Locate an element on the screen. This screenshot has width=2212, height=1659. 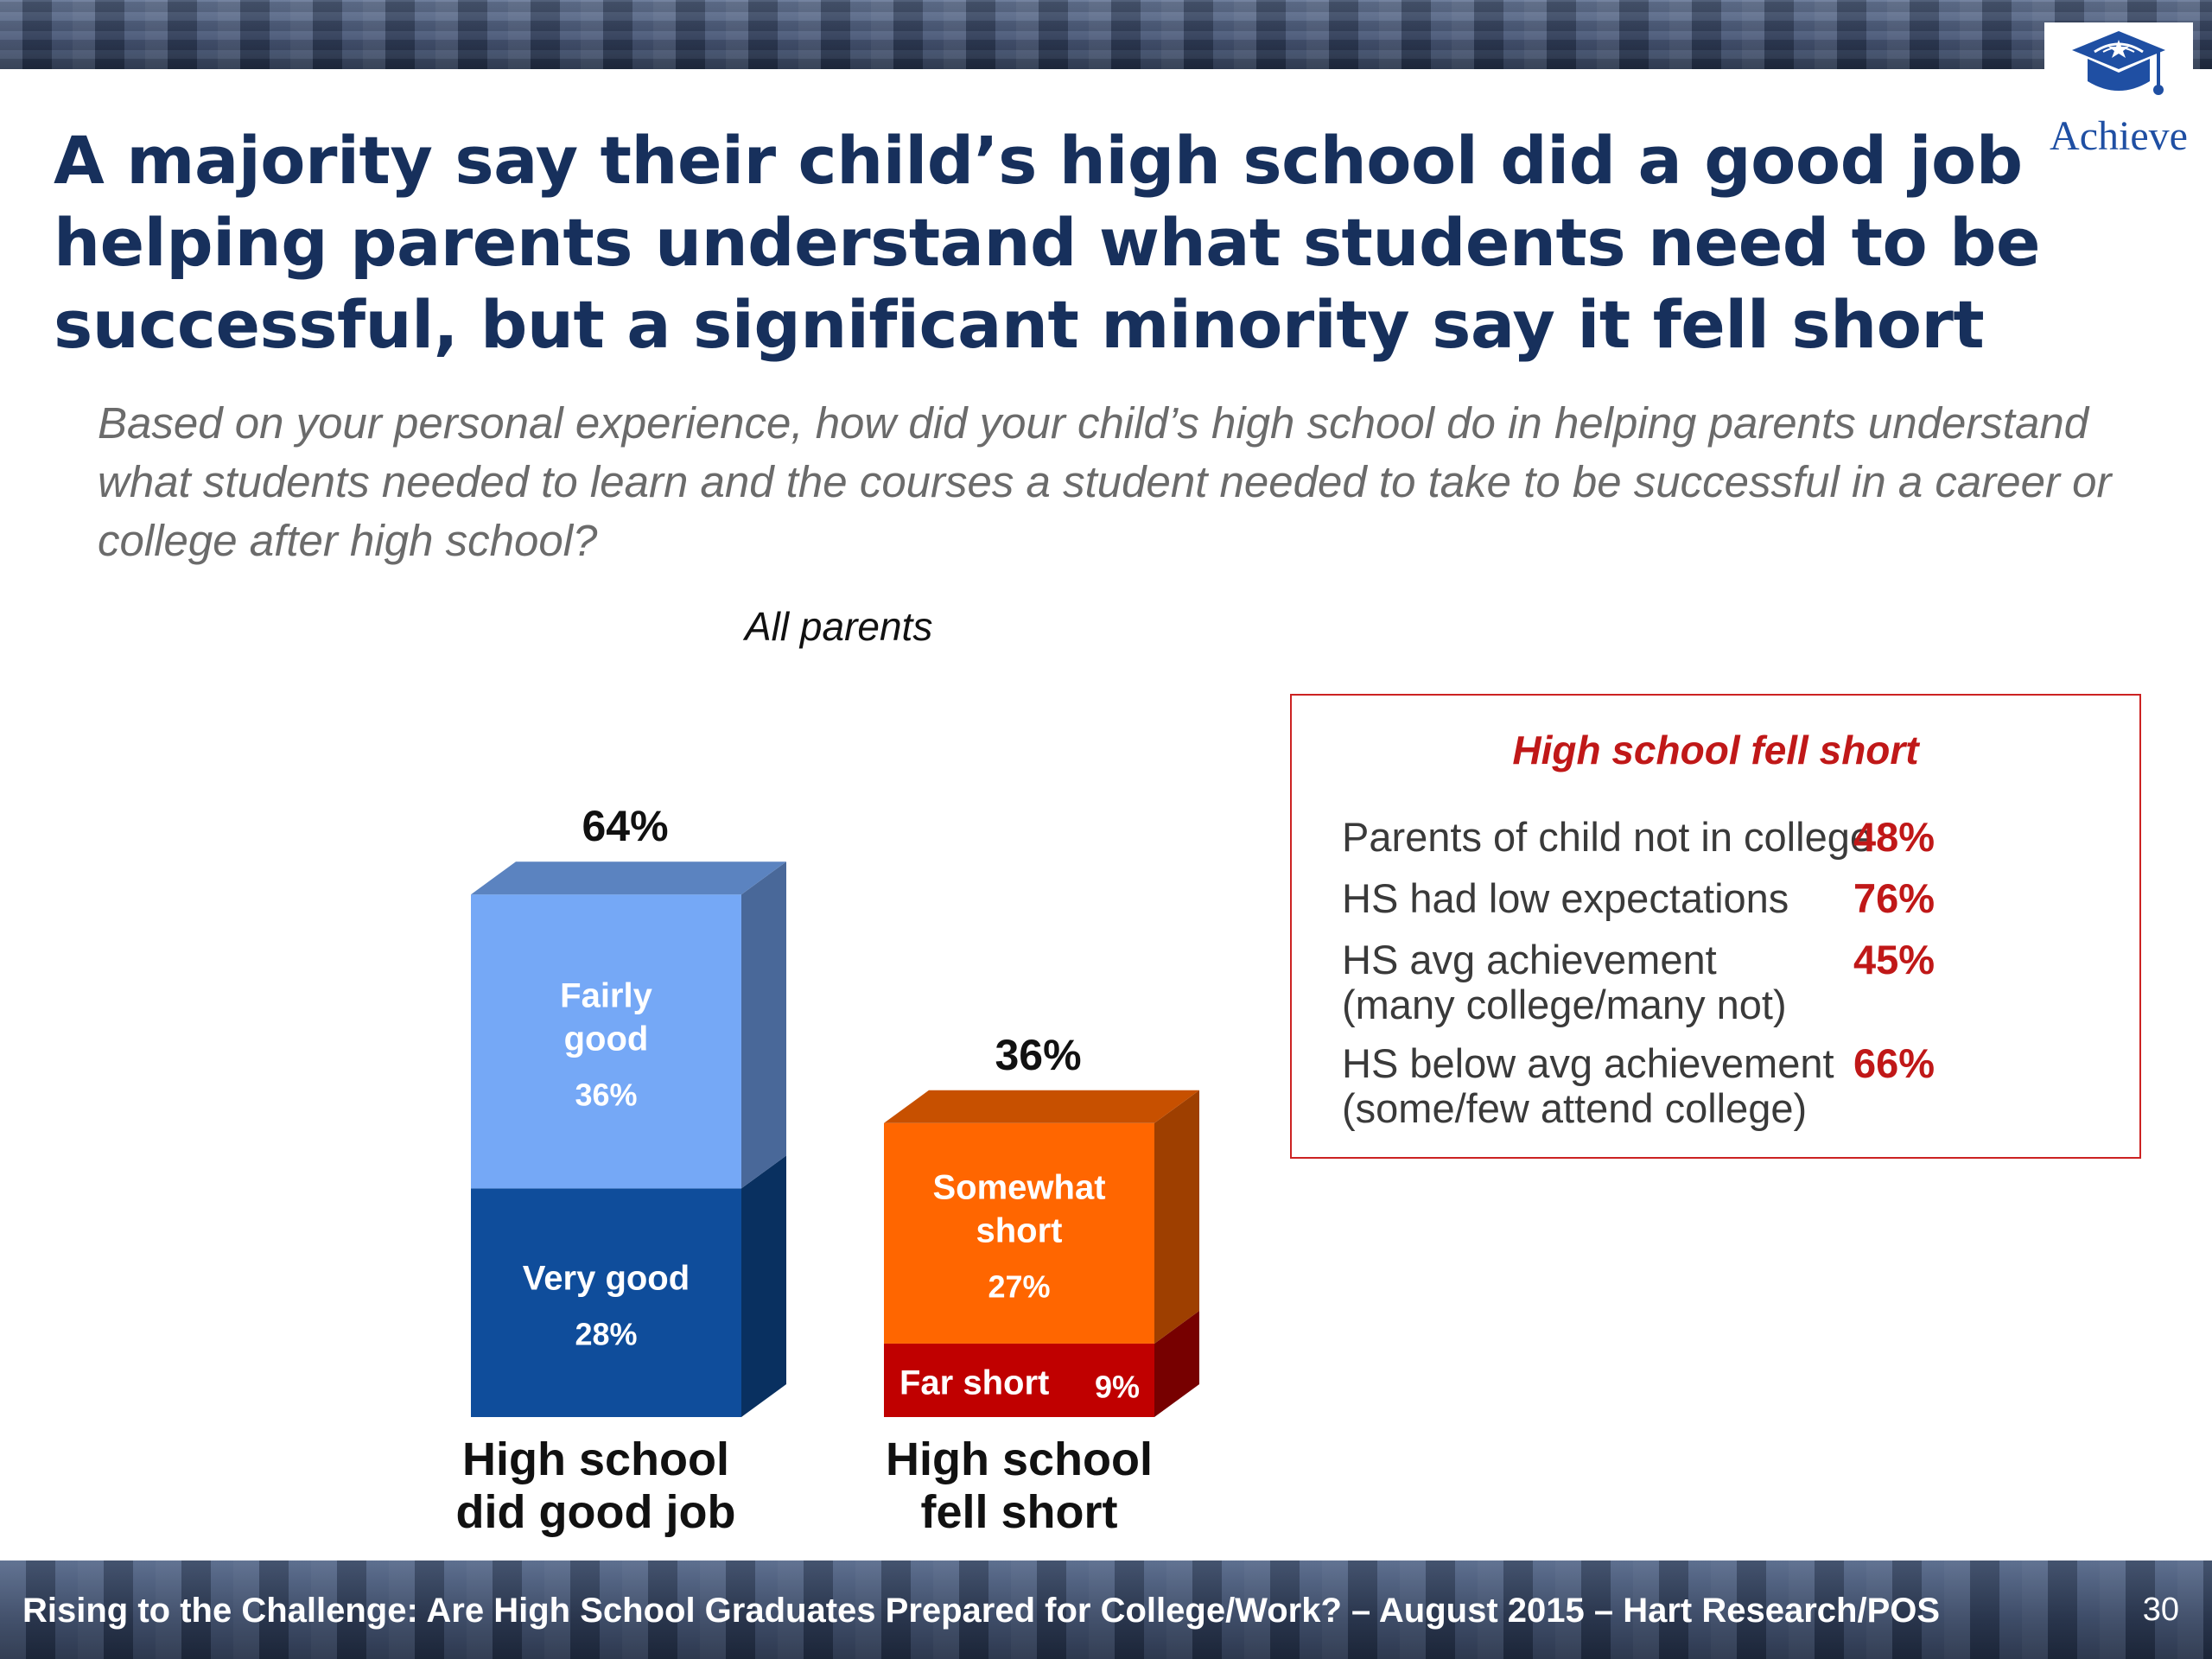
bar-total-label: 36% is located at coordinates (1038, 1055).